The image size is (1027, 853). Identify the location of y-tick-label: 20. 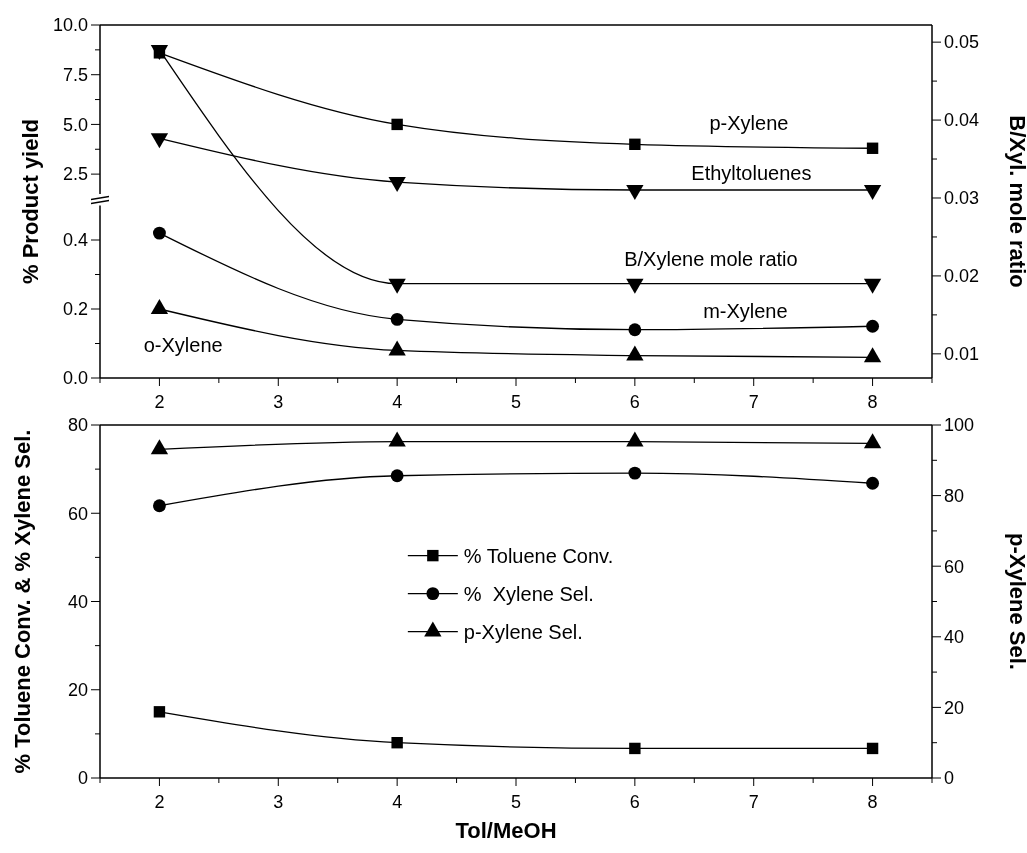
(77, 690).